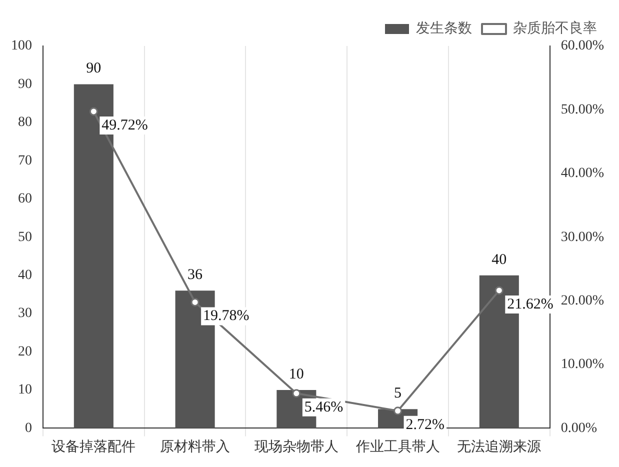 The height and width of the screenshot is (467, 619). What do you see at coordinates (28, 428) in the screenshot?
I see `y-tick-label: 0` at bounding box center [28, 428].